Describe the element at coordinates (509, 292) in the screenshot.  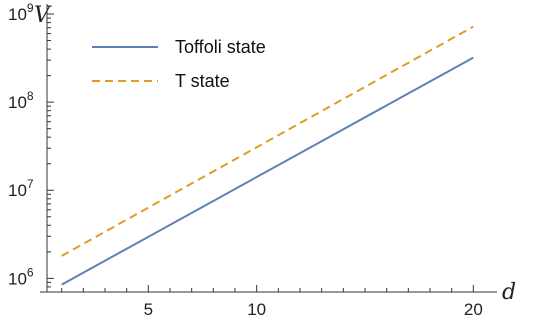
I see `x-axis-title: d` at that location.